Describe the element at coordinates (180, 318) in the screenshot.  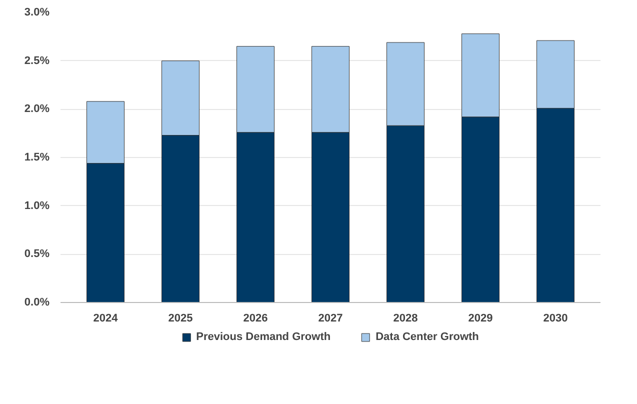
I see `x-tick-label: 2025` at that location.